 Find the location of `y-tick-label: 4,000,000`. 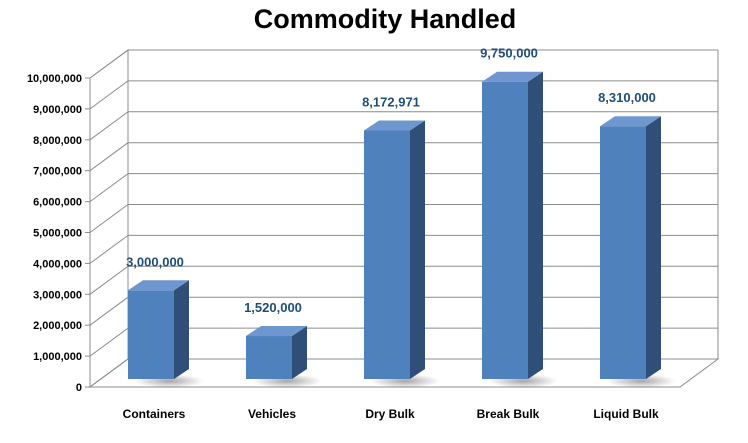

y-tick-label: 4,000,000 is located at coordinates (57, 264).